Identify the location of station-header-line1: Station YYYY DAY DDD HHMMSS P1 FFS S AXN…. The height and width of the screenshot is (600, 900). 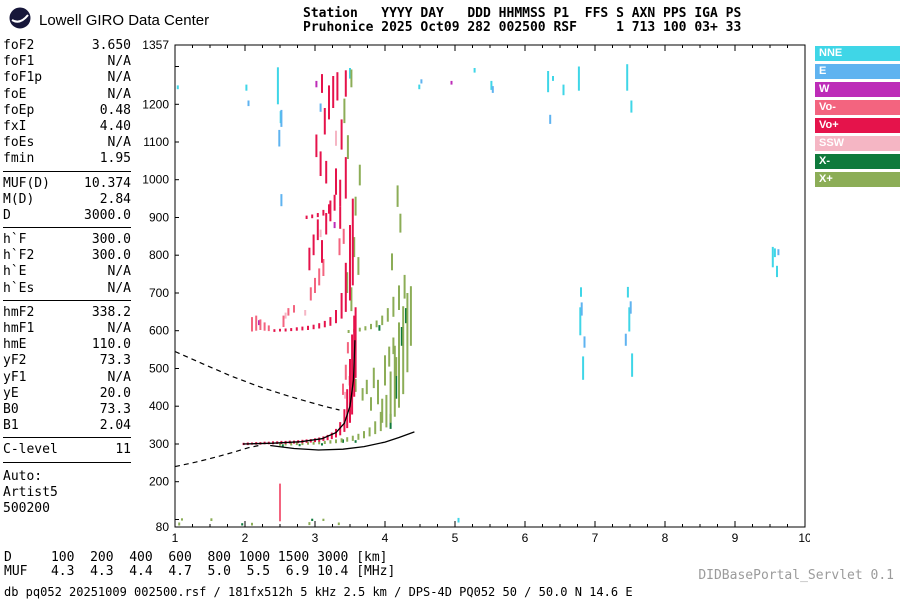
(522, 13).